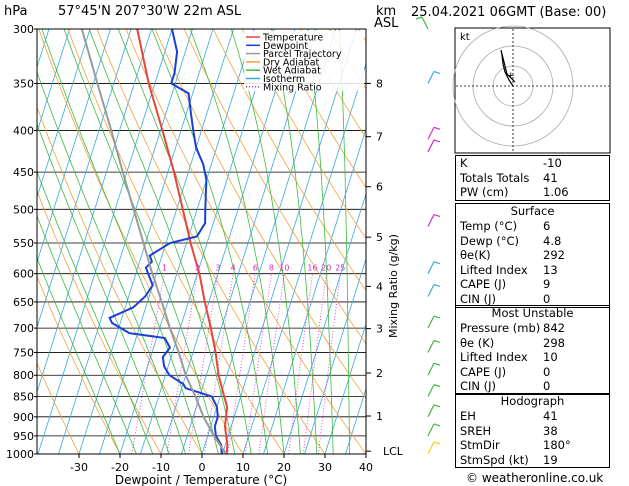 This screenshot has height=486, width=629. I want to click on pressure-tick-label: 450, so click(23, 172).